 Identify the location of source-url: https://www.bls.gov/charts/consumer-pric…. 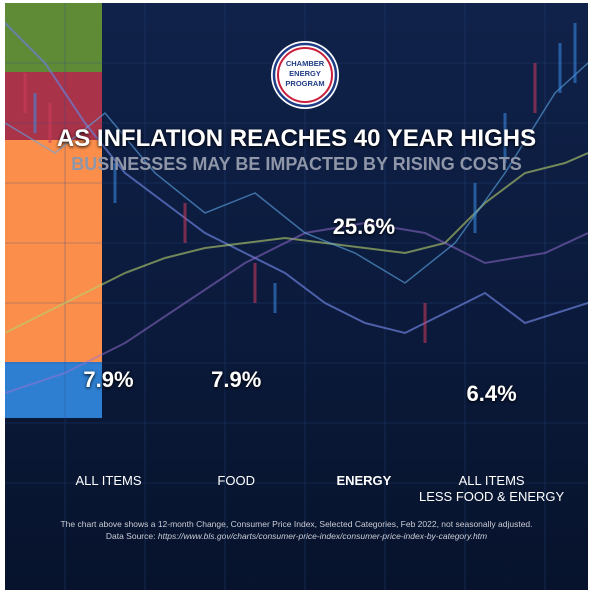
(322, 536).